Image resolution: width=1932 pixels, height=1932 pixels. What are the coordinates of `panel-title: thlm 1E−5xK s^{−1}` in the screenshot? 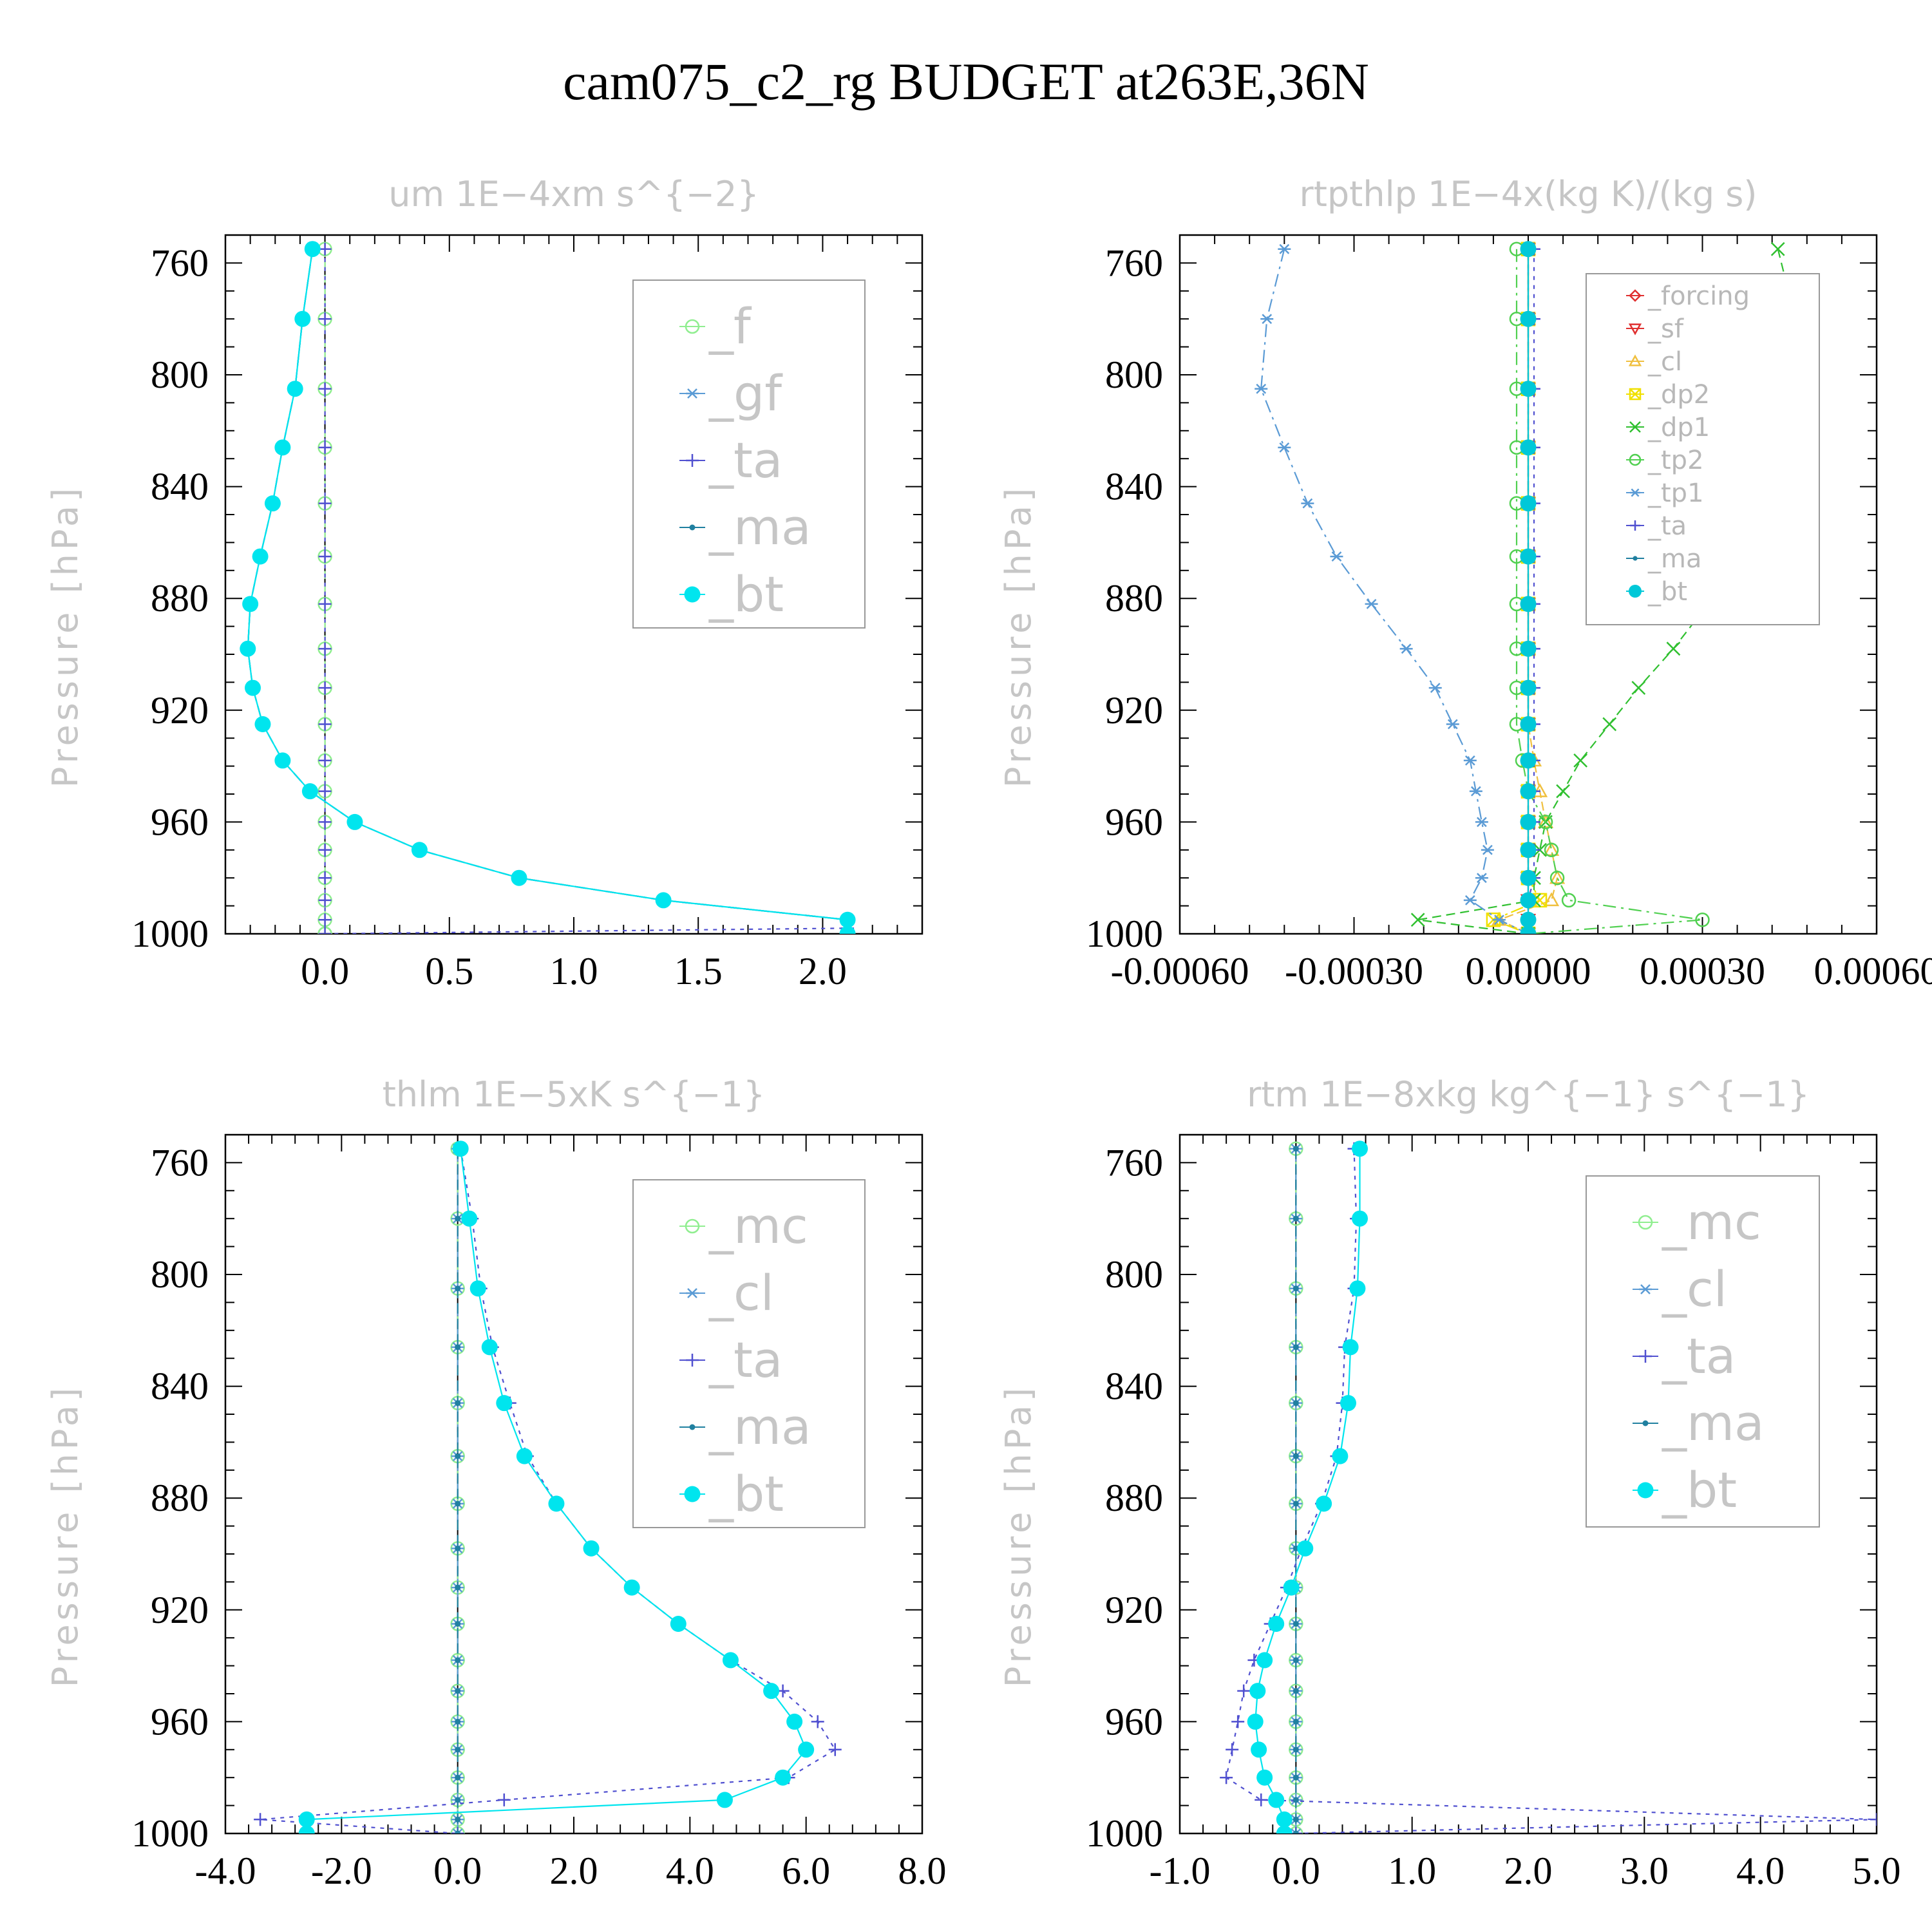 It's located at (574, 1094).